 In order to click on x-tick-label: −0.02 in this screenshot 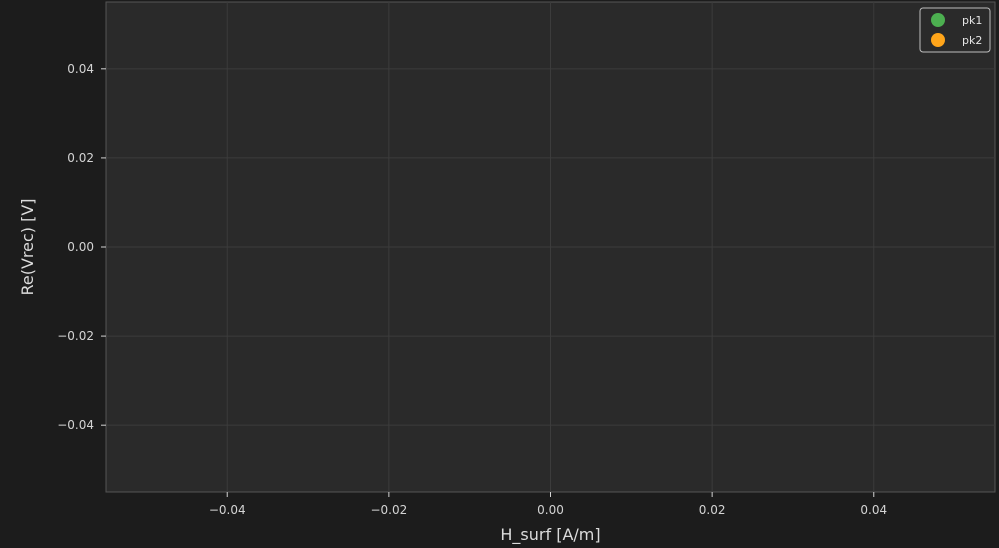, I will do `click(388, 510)`.